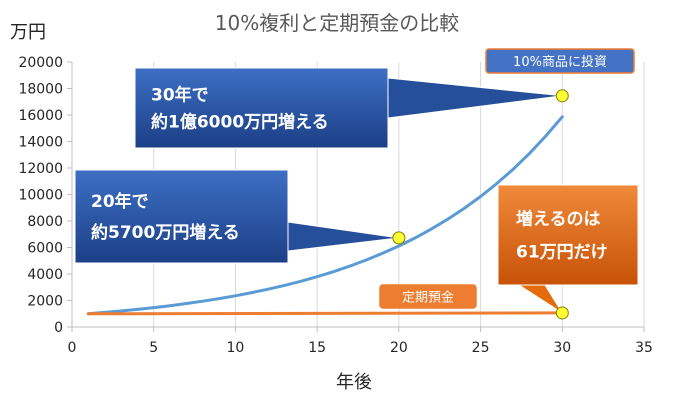 This screenshot has width=674, height=402. Describe the element at coordinates (45, 249) in the screenshot. I see `y-tick-label: 6000` at that location.